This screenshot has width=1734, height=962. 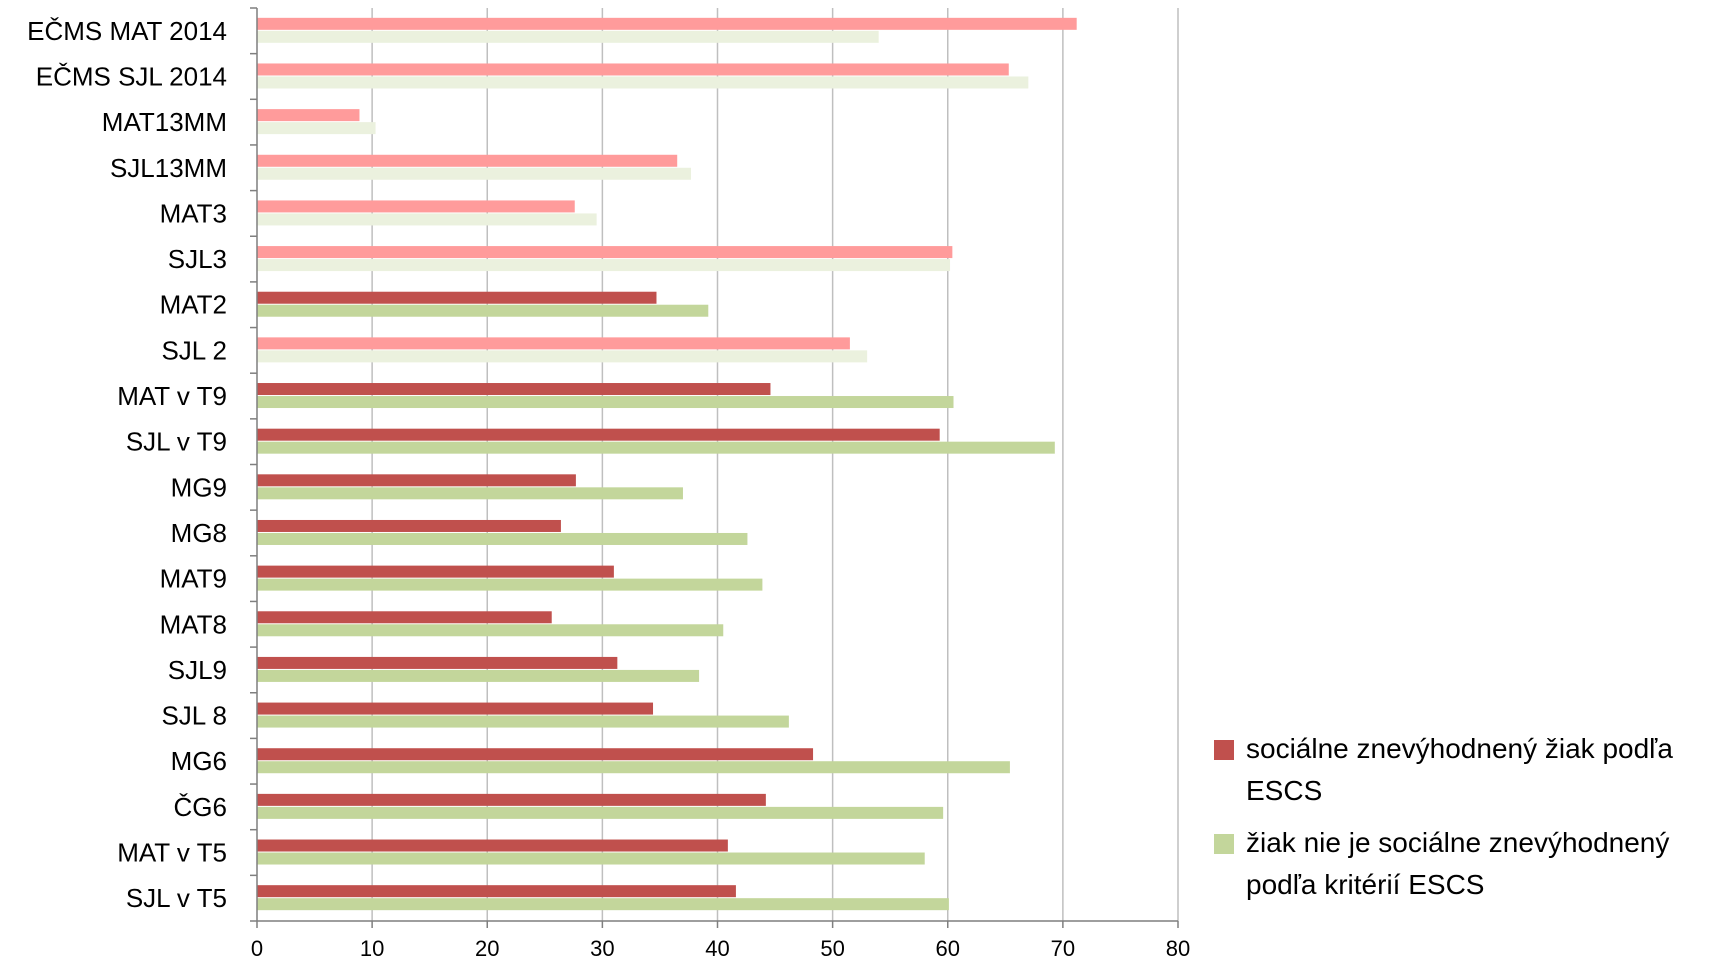 I want to click on category-label: MG6, so click(x=199, y=761).